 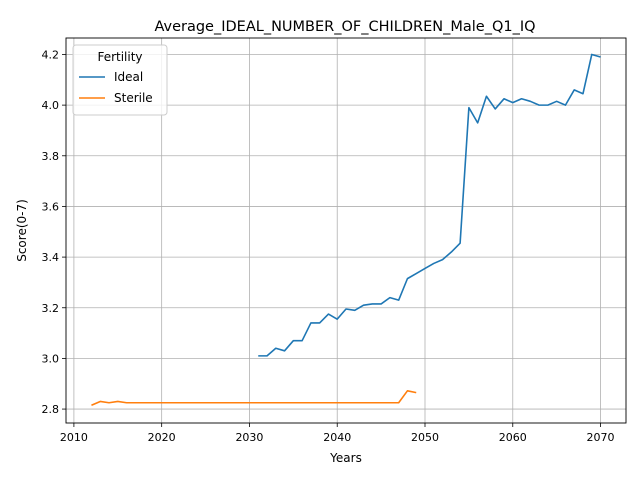 What do you see at coordinates (51, 156) in the screenshot?
I see `y-tick-label: 3.8` at bounding box center [51, 156].